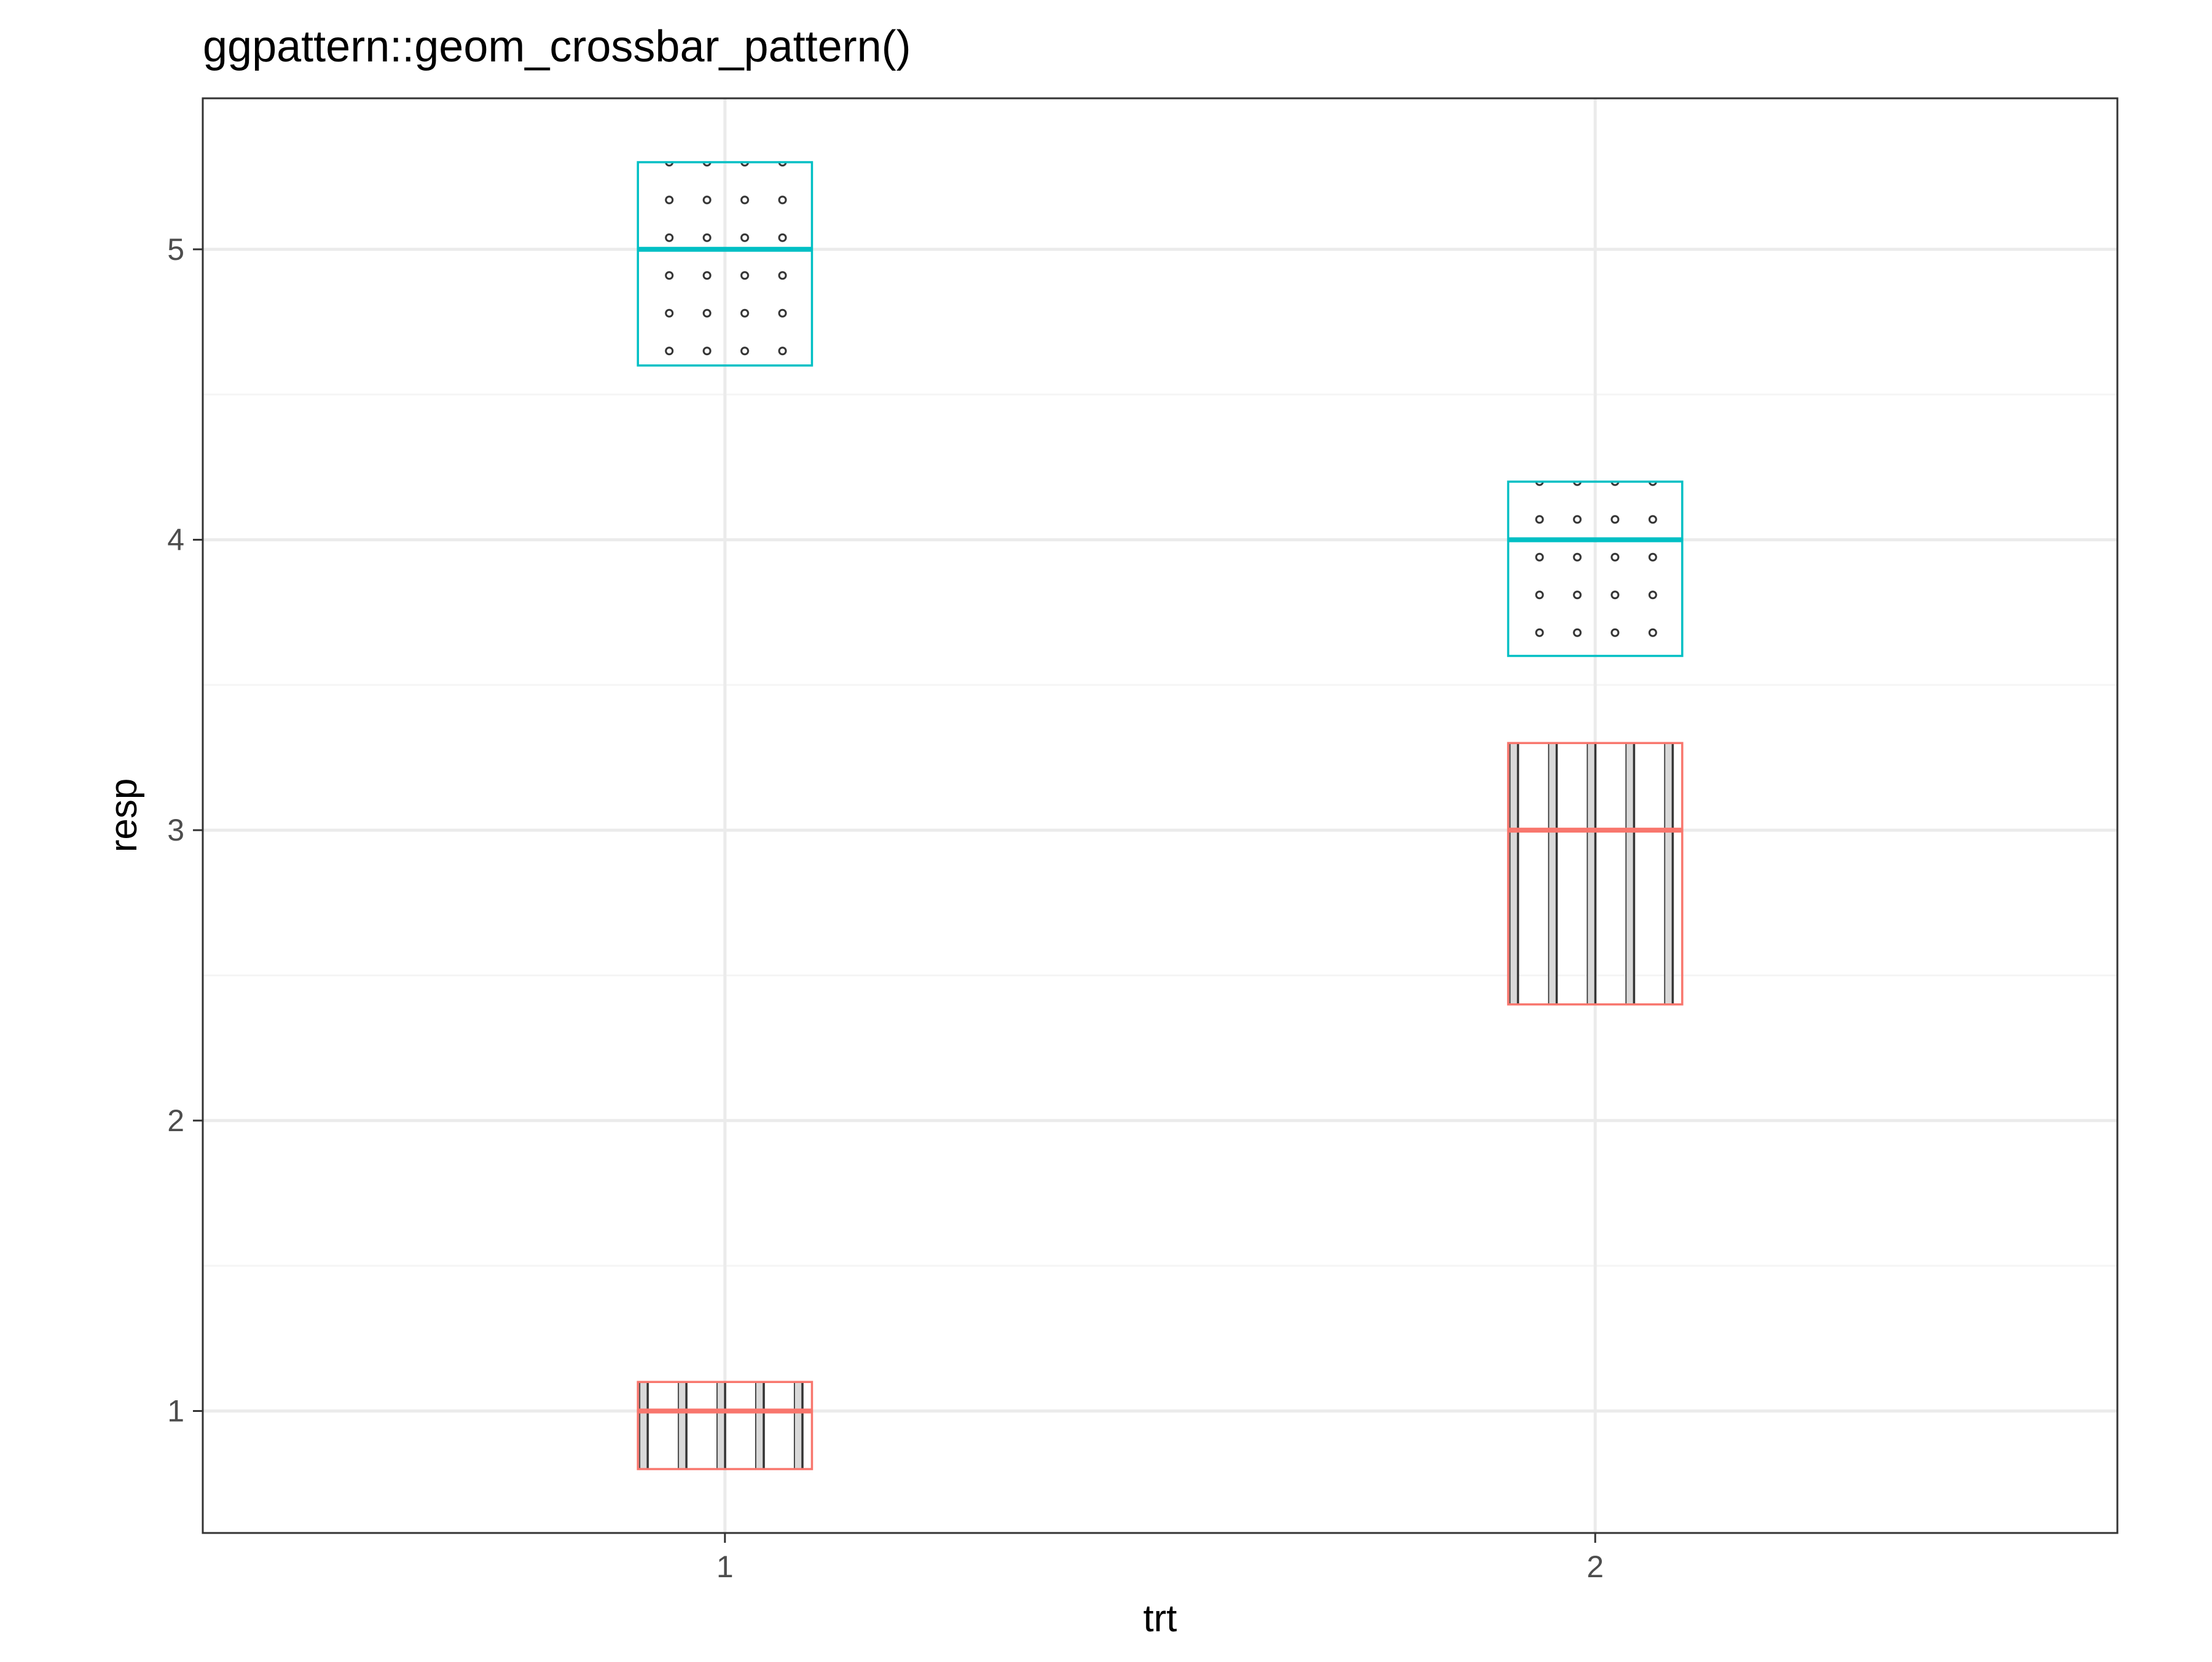 This screenshot has height=1662, width=2212. What do you see at coordinates (124, 815) in the screenshot?
I see `y-axis-title: resp` at bounding box center [124, 815].